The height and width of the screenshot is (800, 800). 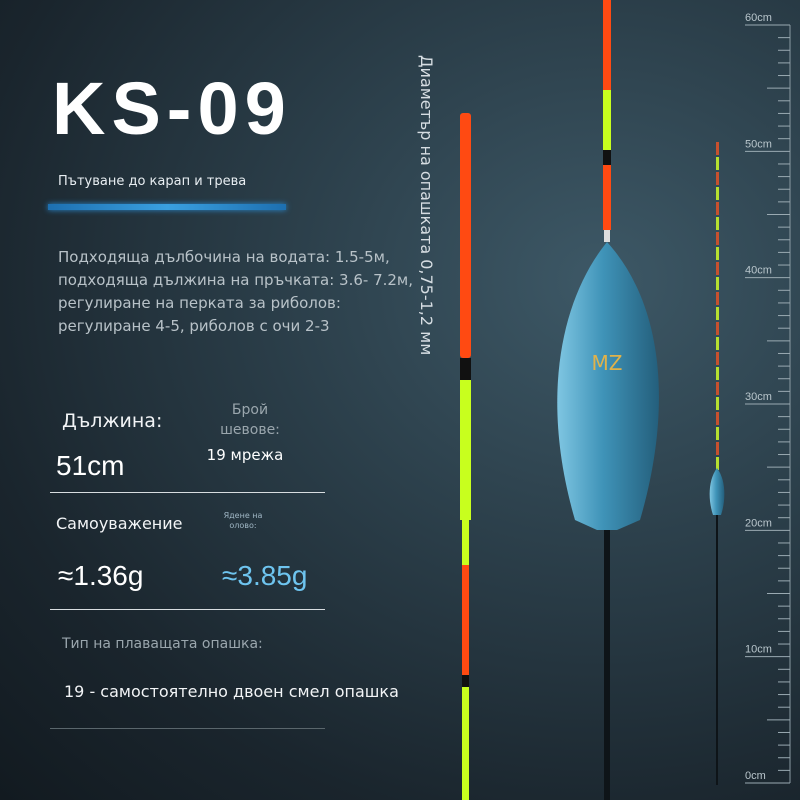 What do you see at coordinates (758, 144) in the screenshot?
I see `ruler-label: 50cm` at bounding box center [758, 144].